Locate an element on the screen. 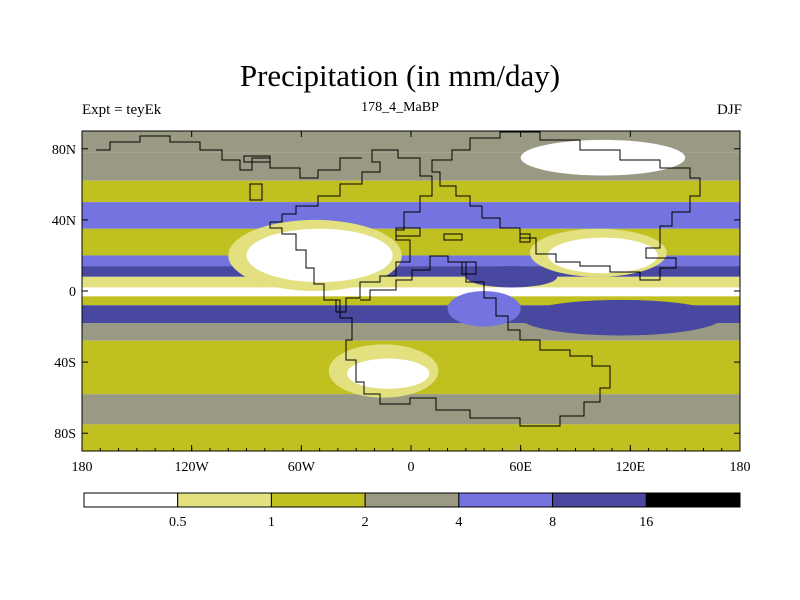  chart-title: Precipitation (in mm/day) is located at coordinates (400, 75).